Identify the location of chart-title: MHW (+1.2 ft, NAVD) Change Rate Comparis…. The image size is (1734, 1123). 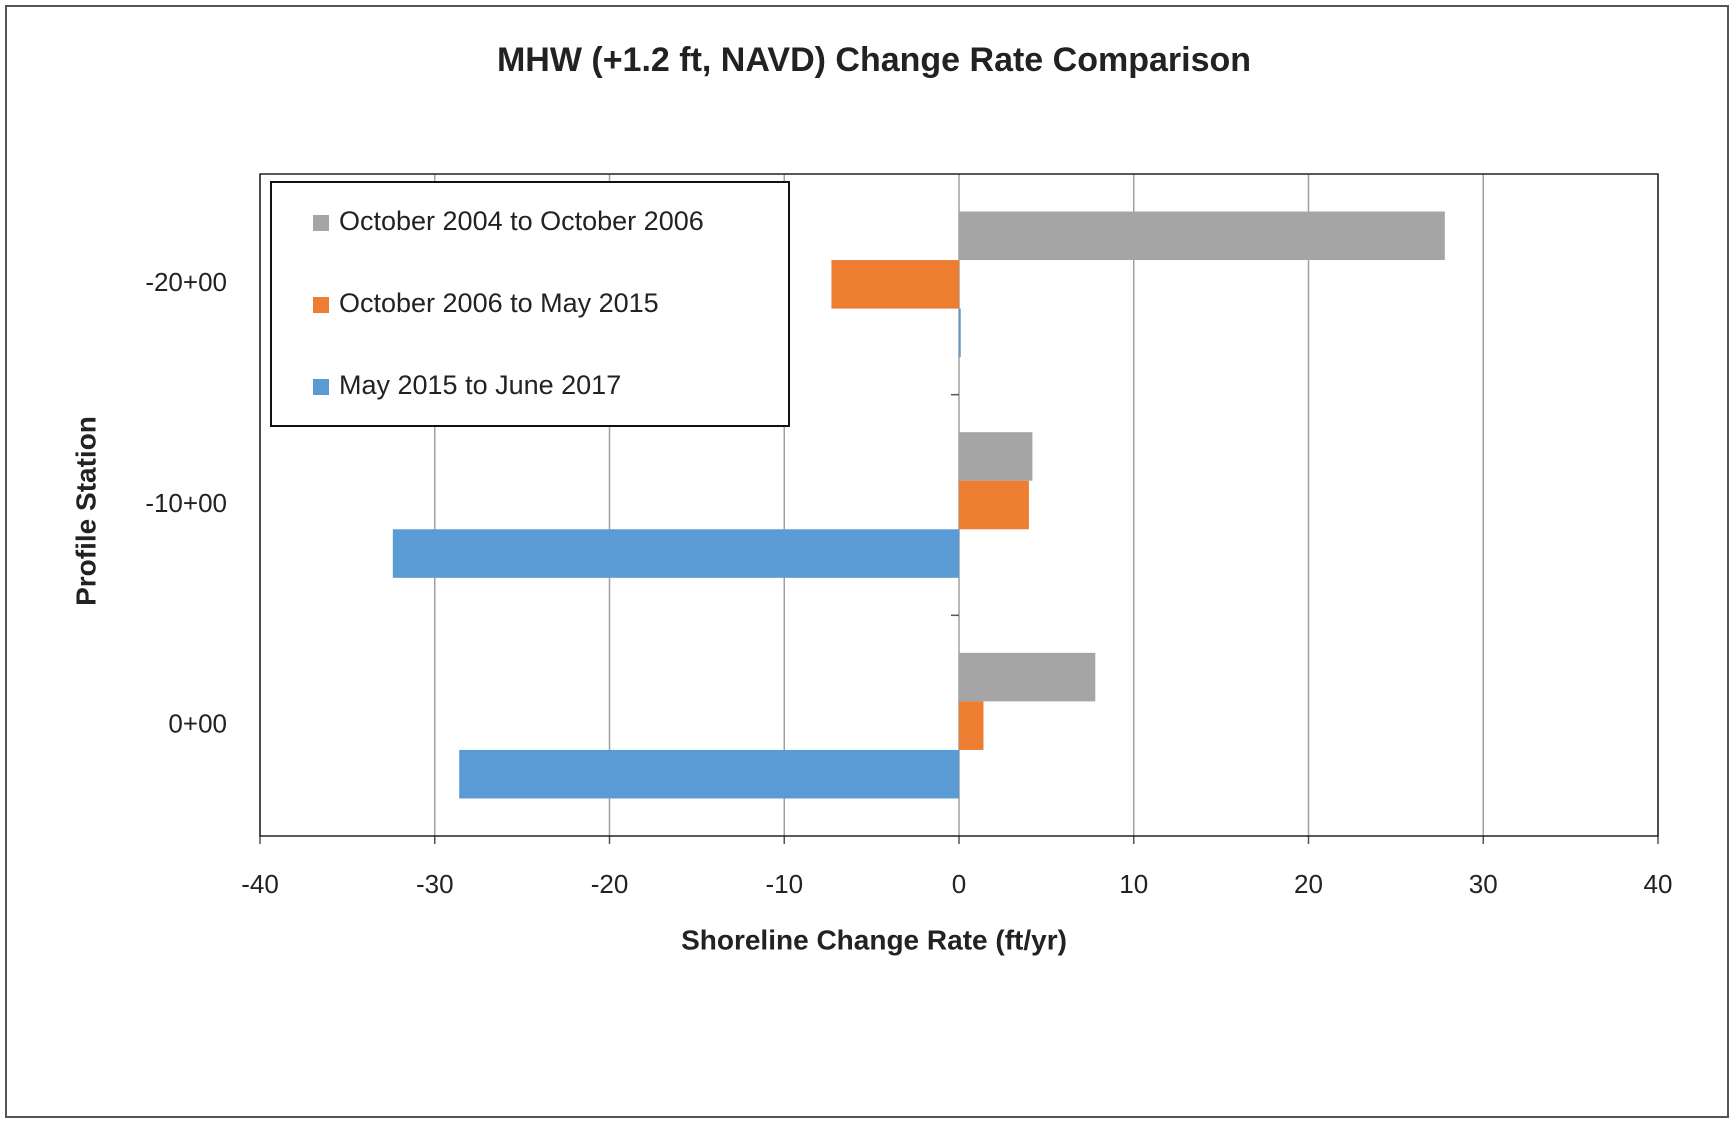
(874, 60).